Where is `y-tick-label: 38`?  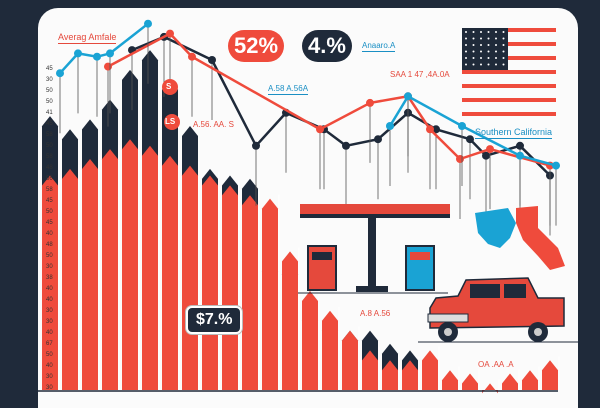 y-tick-label: 38 is located at coordinates (49, 278).